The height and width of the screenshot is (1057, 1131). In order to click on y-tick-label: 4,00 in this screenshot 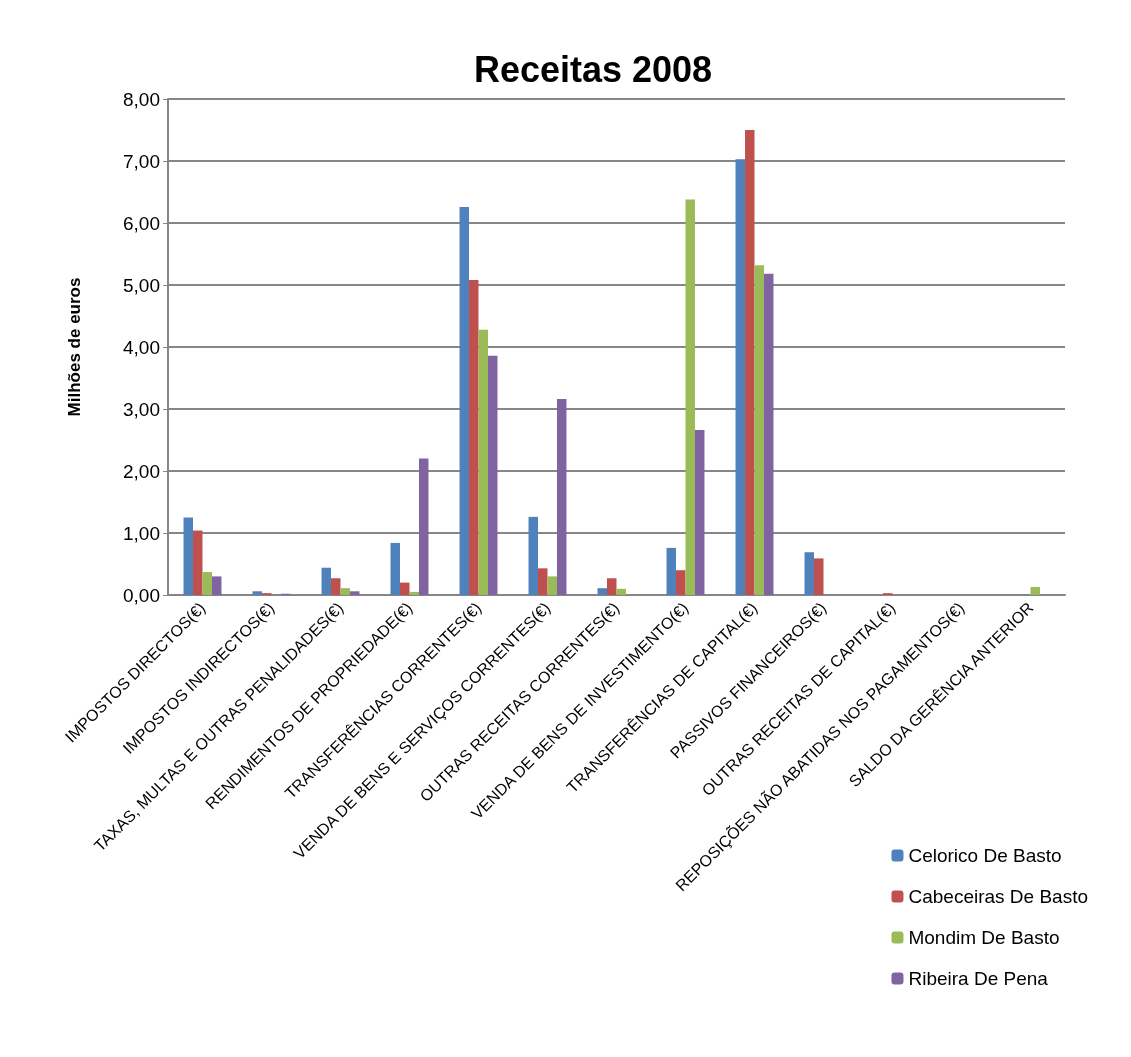, I will do `click(141, 347)`.